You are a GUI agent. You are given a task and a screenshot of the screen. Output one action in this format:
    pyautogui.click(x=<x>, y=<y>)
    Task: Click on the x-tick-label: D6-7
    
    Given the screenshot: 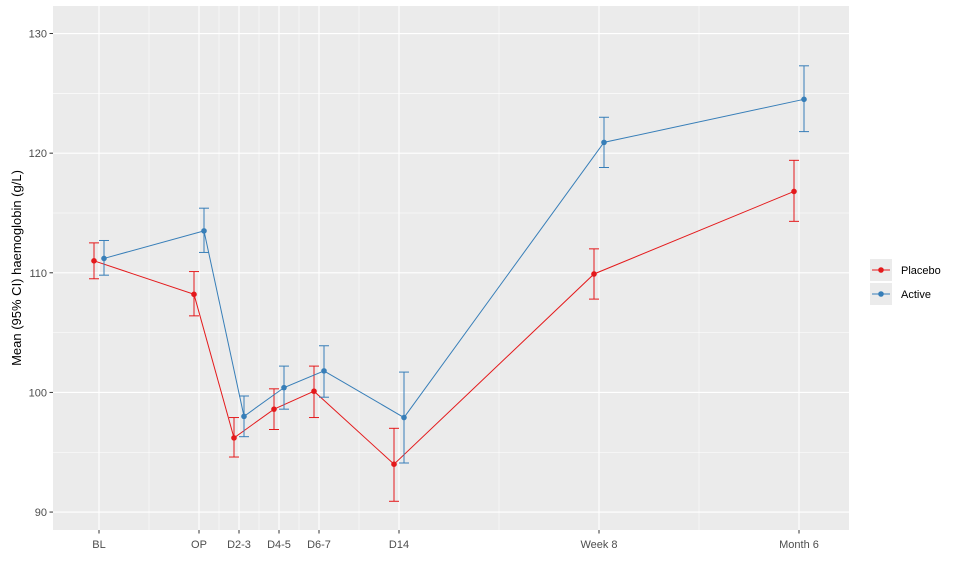 What is the action you would take?
    pyautogui.click(x=319, y=545)
    